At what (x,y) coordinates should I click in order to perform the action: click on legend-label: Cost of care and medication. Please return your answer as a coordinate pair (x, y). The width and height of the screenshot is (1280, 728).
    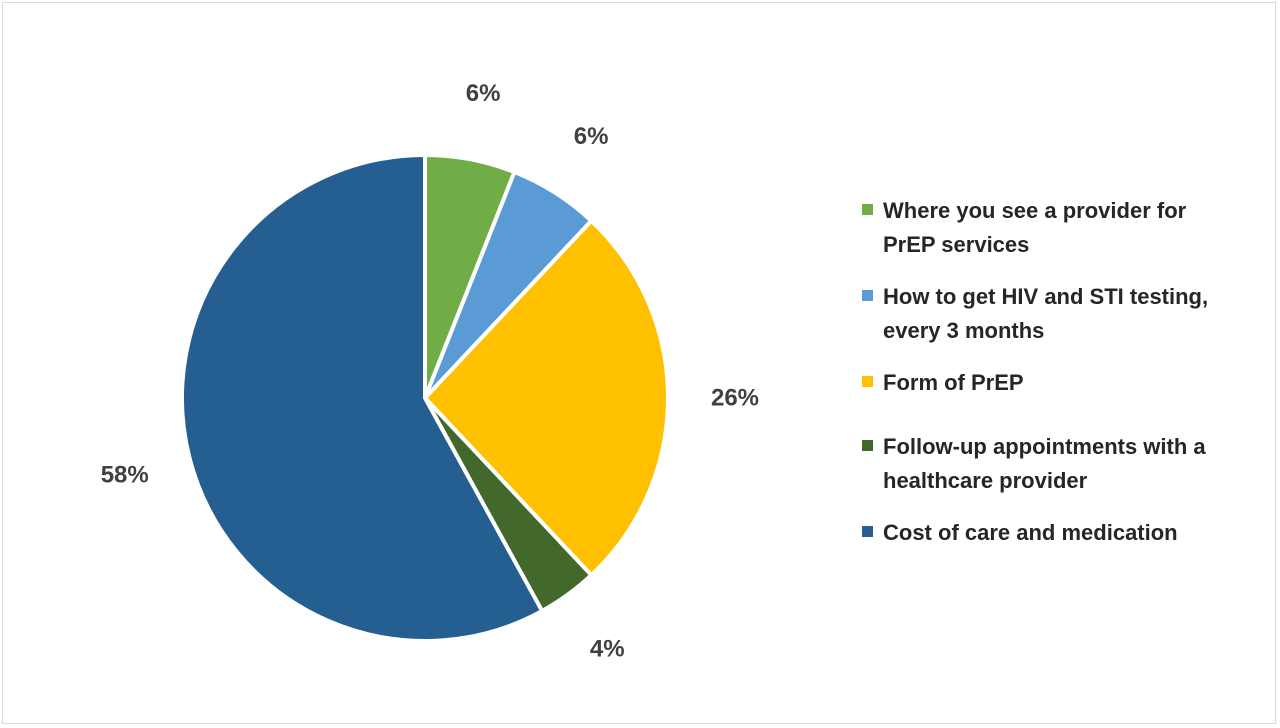
    Looking at the image, I should click on (1030, 532).